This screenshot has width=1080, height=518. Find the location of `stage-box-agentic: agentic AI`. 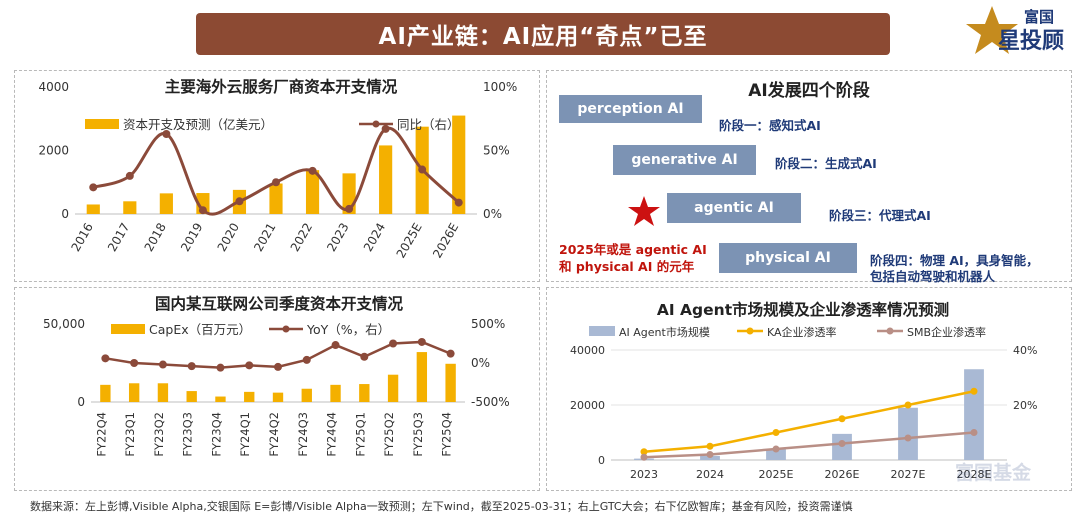

stage-box-agentic: agentic AI is located at coordinates (734, 208).